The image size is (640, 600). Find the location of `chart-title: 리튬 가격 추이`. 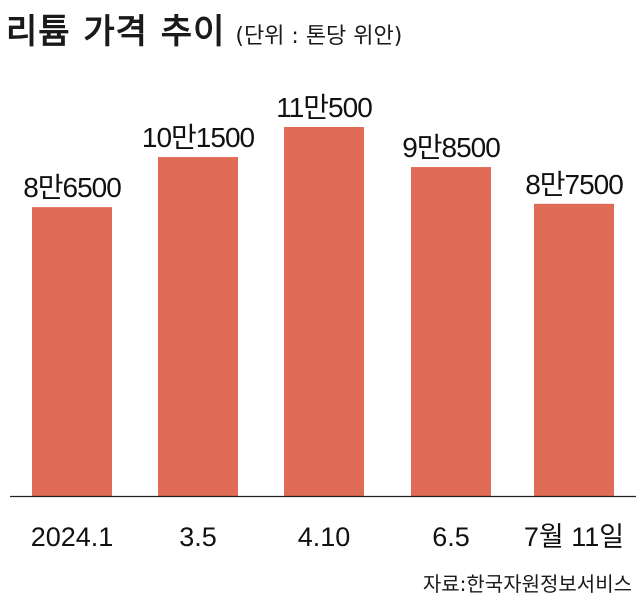

chart-title: 리튬 가격 추이 is located at coordinates (116, 32).